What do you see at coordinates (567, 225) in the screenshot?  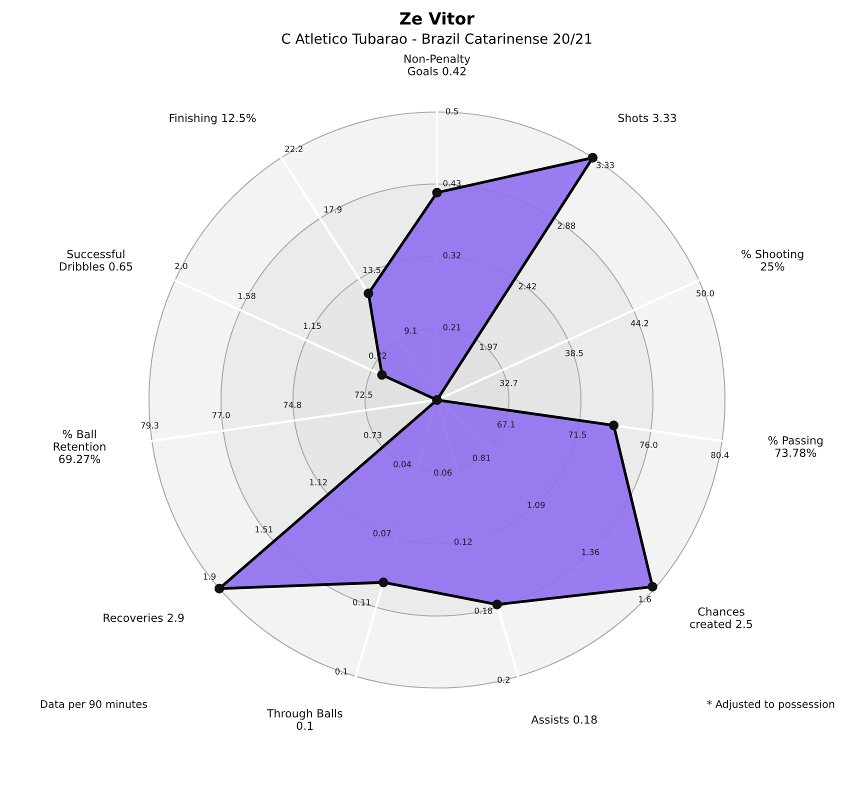 I see `text: 2.88` at bounding box center [567, 225].